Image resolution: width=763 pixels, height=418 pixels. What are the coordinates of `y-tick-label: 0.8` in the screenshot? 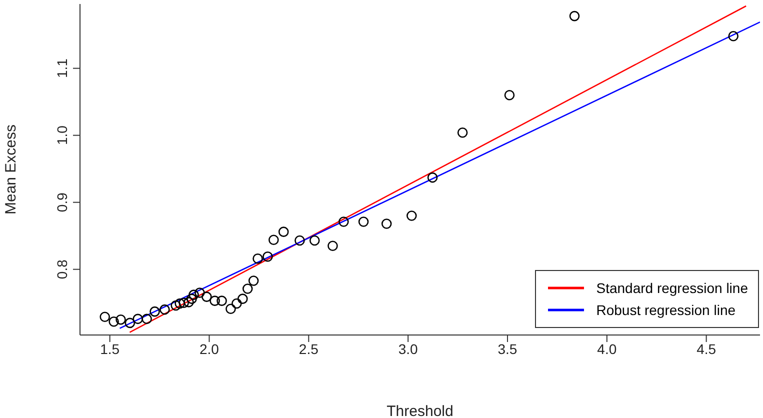 It's located at (62, 269).